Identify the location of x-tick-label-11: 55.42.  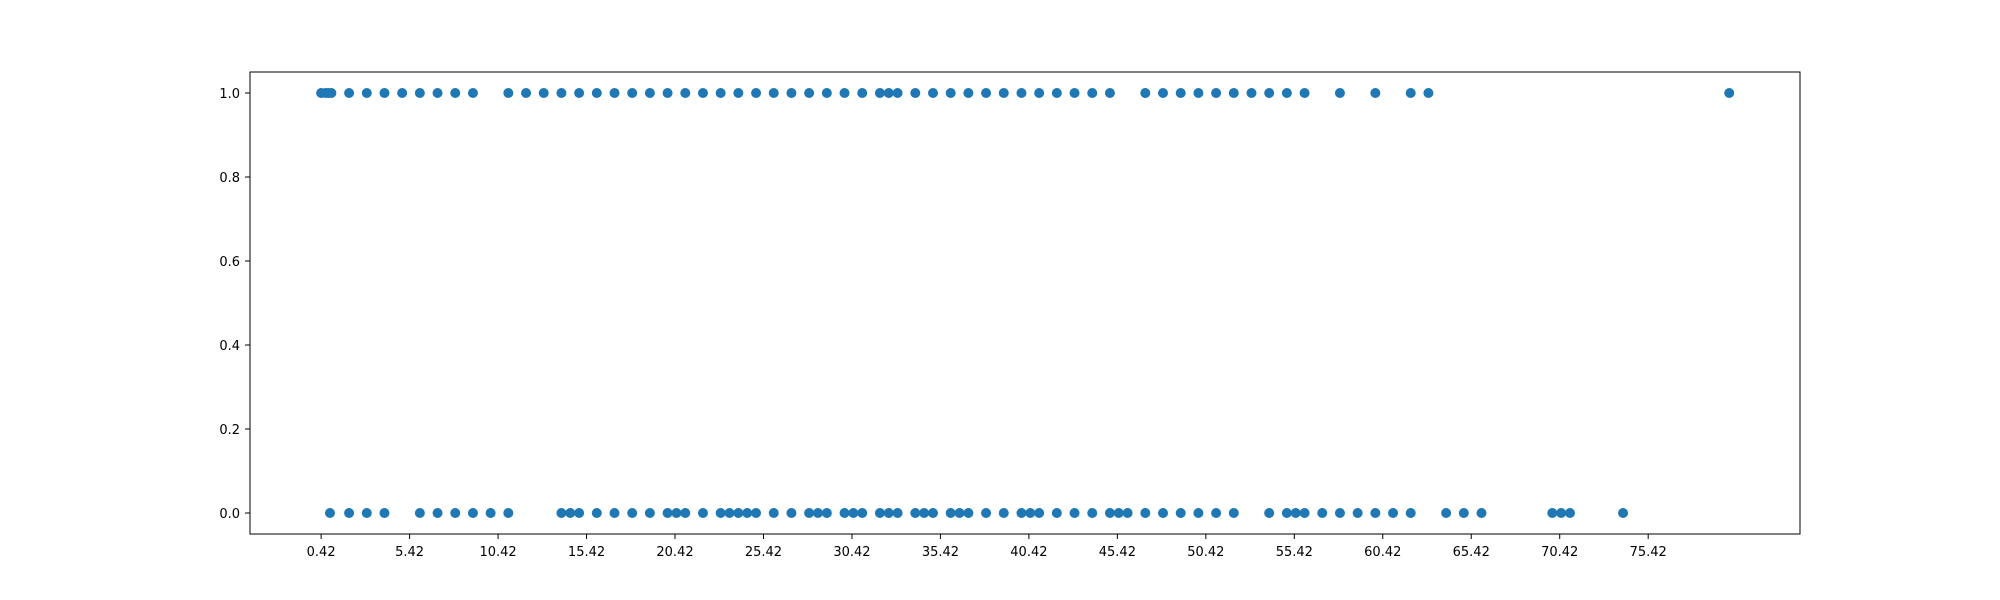
(1294, 552).